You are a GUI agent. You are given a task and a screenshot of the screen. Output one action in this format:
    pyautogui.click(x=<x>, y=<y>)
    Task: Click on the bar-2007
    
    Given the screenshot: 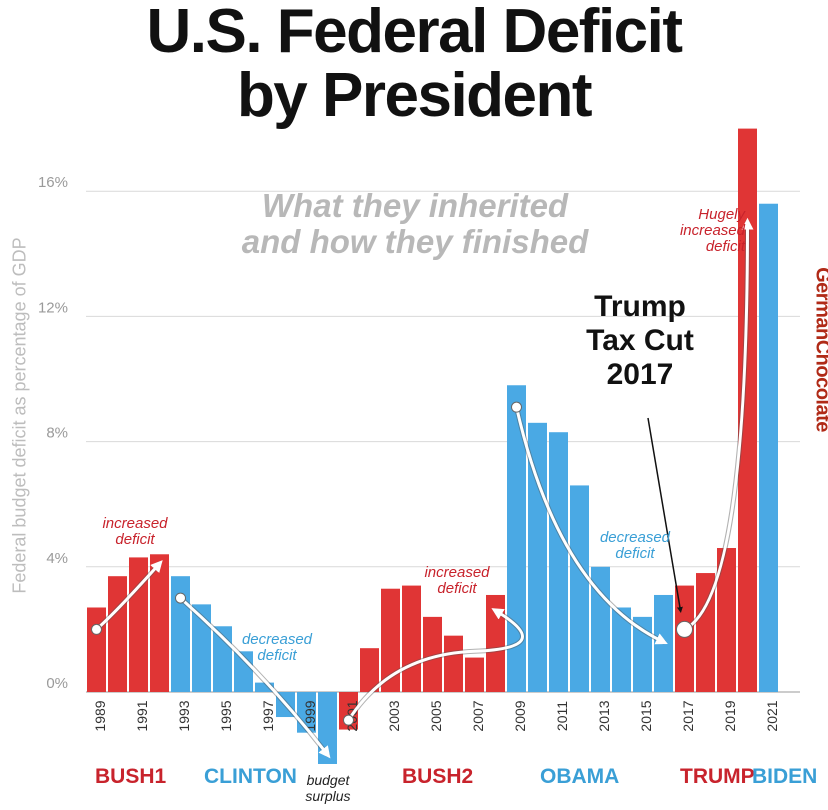 What is the action you would take?
    pyautogui.click(x=474, y=674)
    